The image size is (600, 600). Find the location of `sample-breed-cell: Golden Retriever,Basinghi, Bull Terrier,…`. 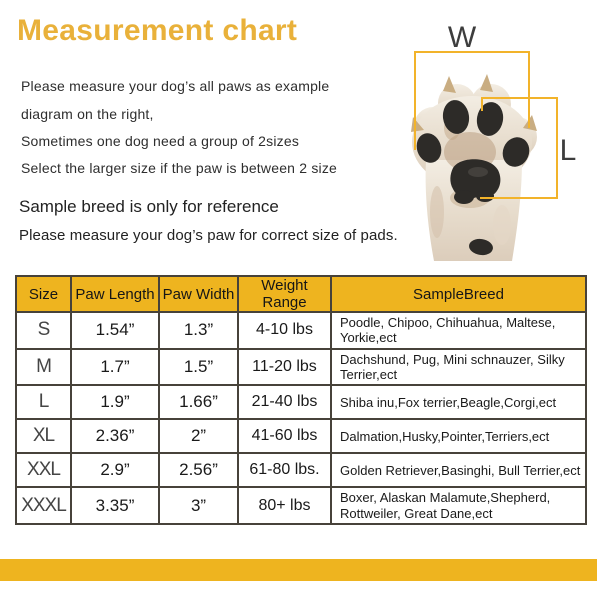

sample-breed-cell: Golden Retriever,Basinghi, Bull Terrier,… is located at coordinates (458, 470).